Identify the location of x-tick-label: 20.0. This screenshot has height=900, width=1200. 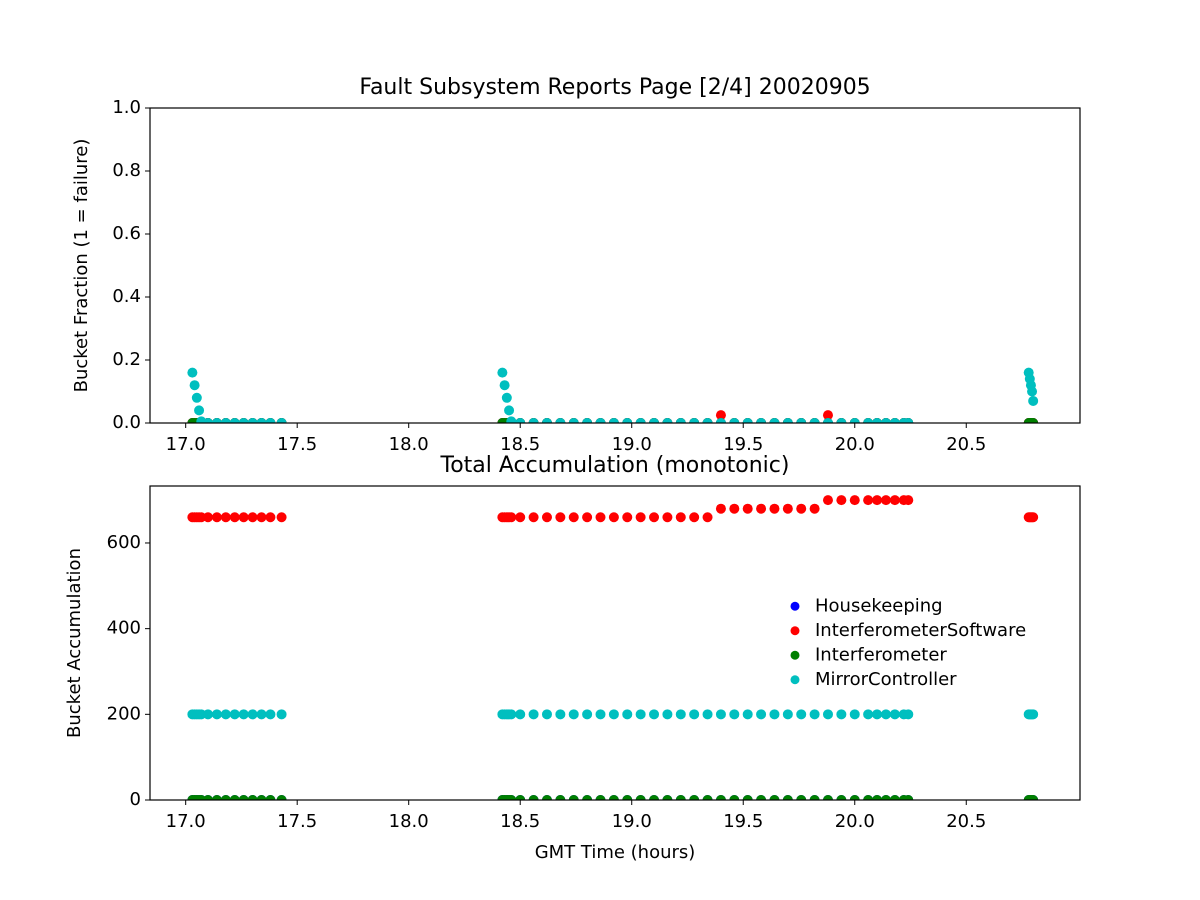
(855, 444).